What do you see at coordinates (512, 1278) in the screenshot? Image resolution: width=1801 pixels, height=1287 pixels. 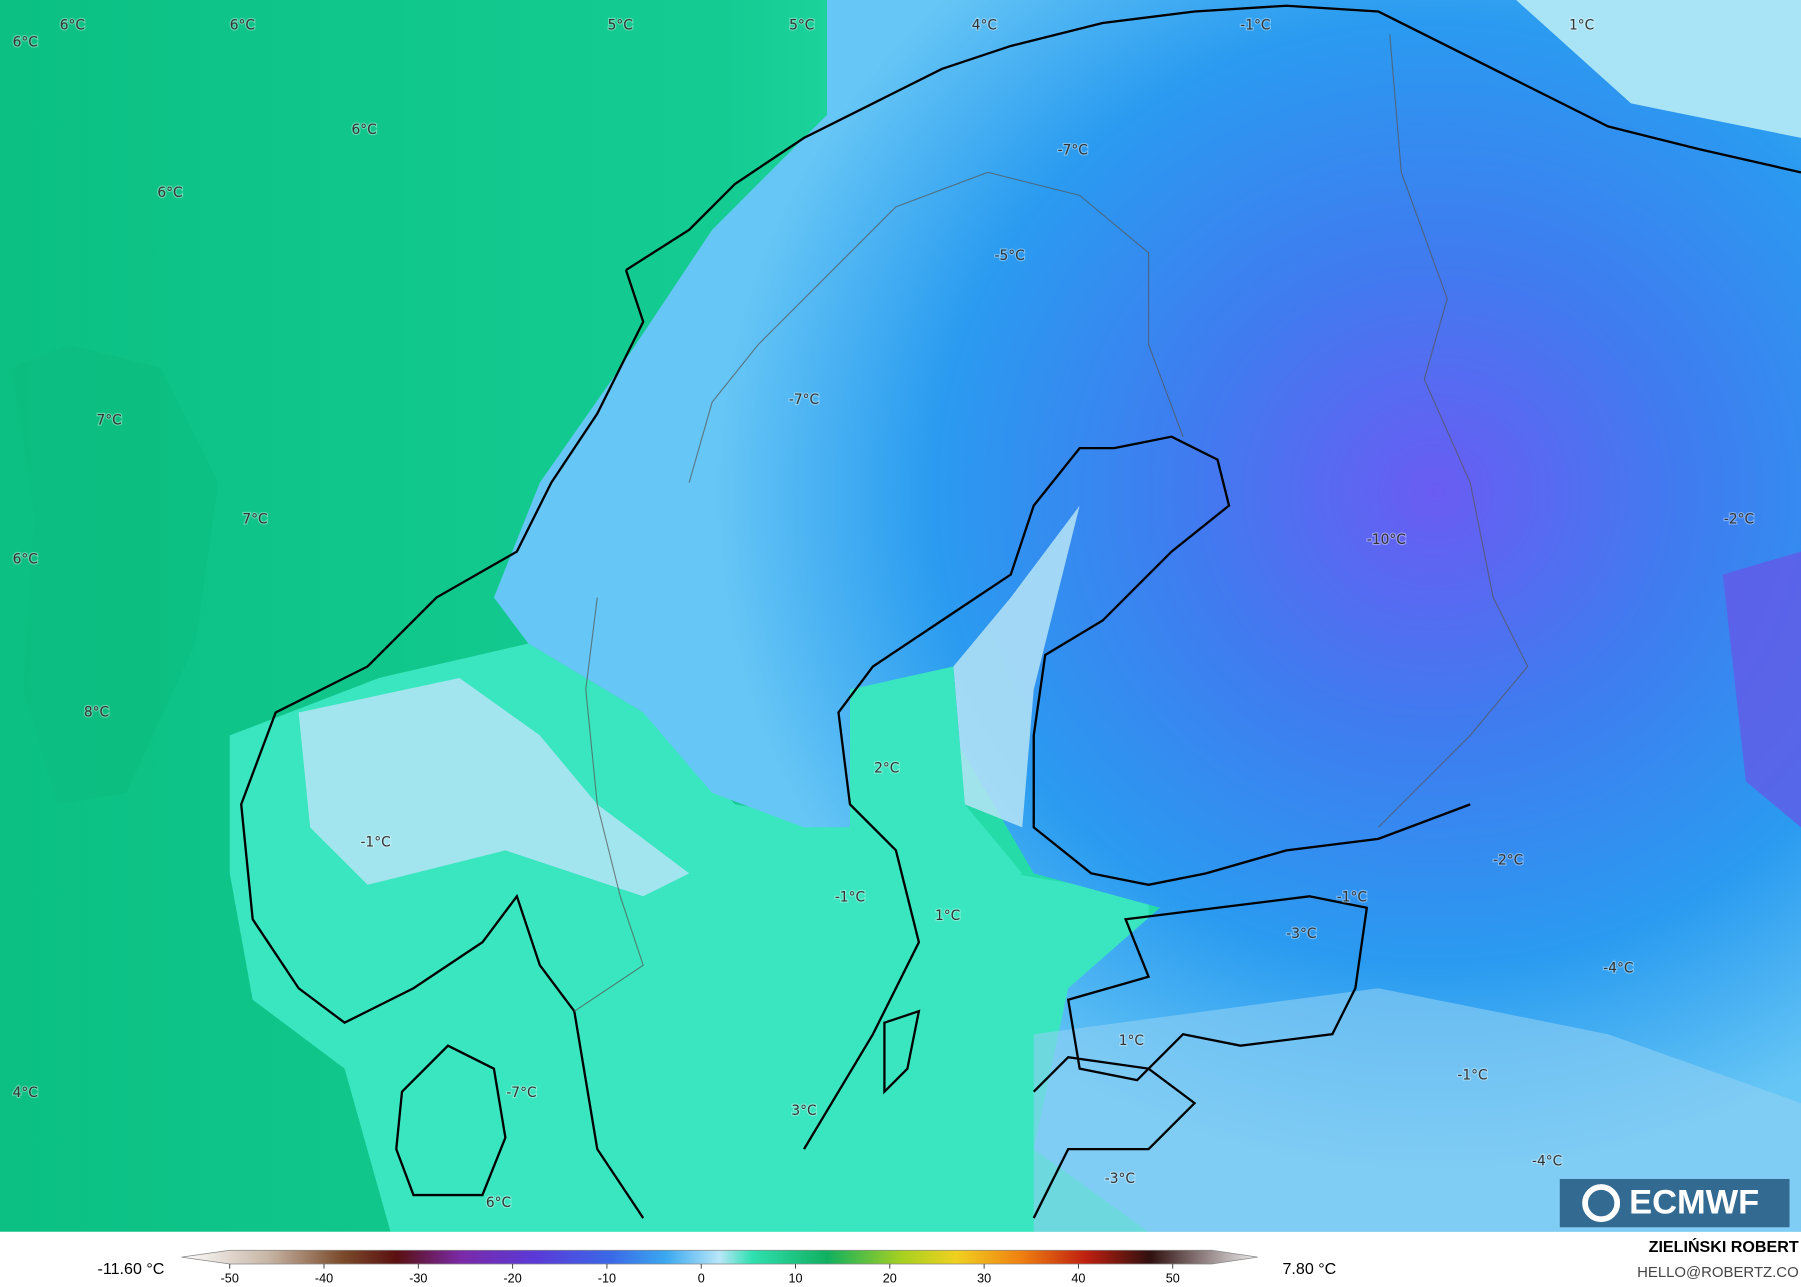 I see `colorbar-tick-label: -20` at bounding box center [512, 1278].